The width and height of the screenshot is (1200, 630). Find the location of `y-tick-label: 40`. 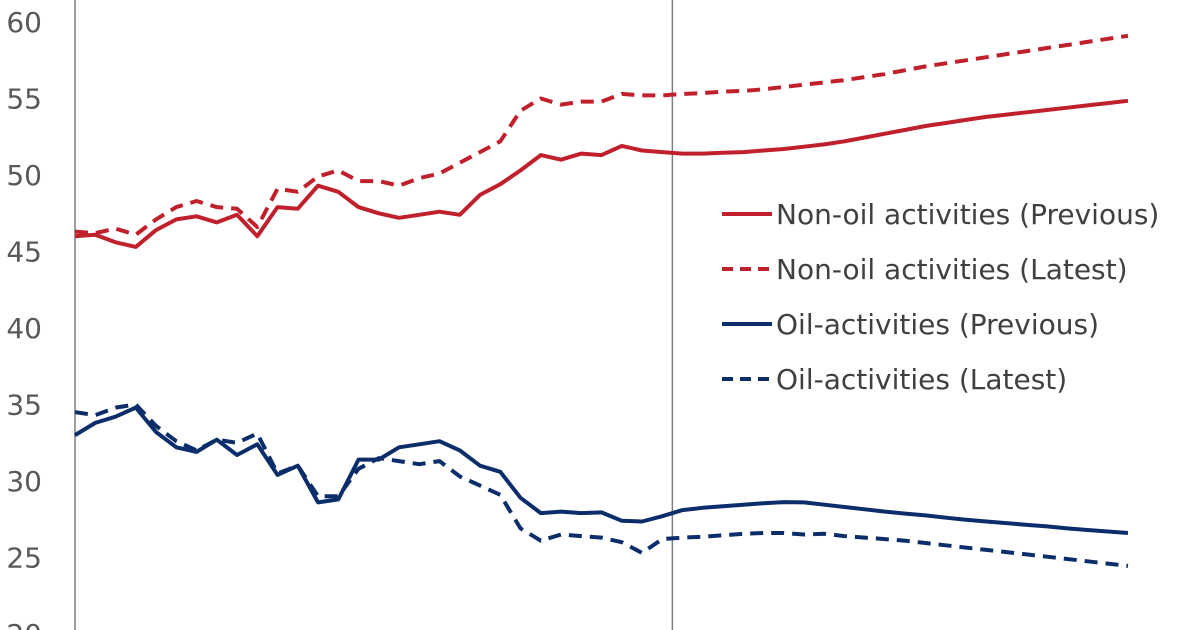

y-tick-label: 40 is located at coordinates (24, 328).